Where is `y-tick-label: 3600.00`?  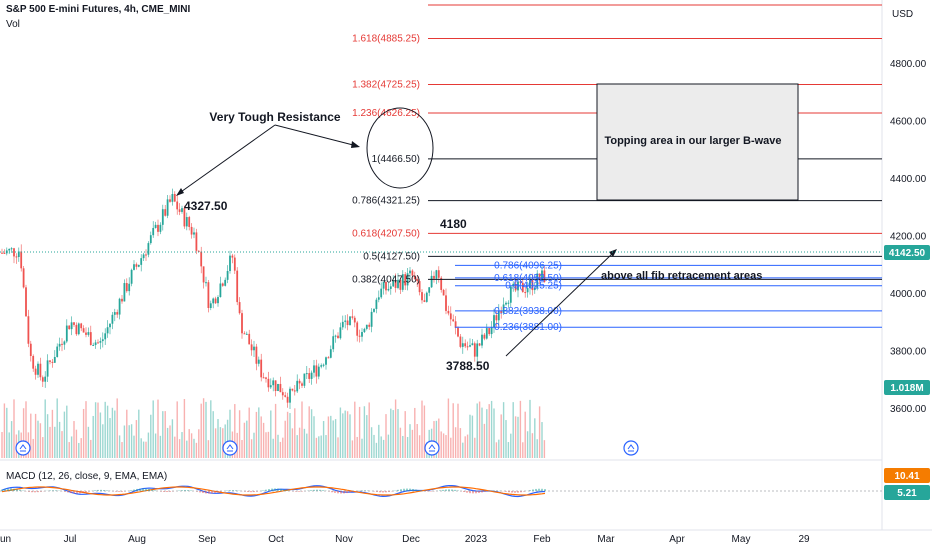 y-tick-label: 3600.00 is located at coordinates (908, 409).